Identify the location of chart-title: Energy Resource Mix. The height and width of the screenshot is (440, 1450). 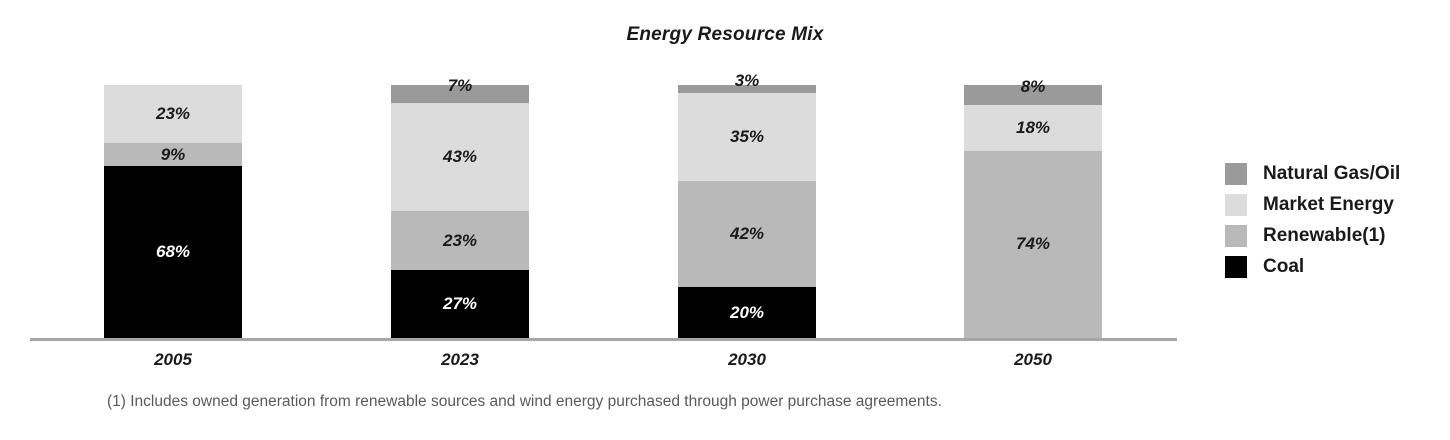
(725, 34).